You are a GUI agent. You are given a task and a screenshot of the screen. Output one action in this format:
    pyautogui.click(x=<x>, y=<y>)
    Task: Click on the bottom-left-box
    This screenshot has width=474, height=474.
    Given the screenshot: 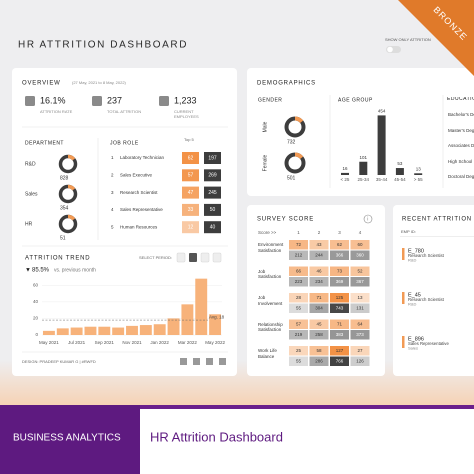 What is the action you would take?
    pyautogui.click(x=70, y=439)
    